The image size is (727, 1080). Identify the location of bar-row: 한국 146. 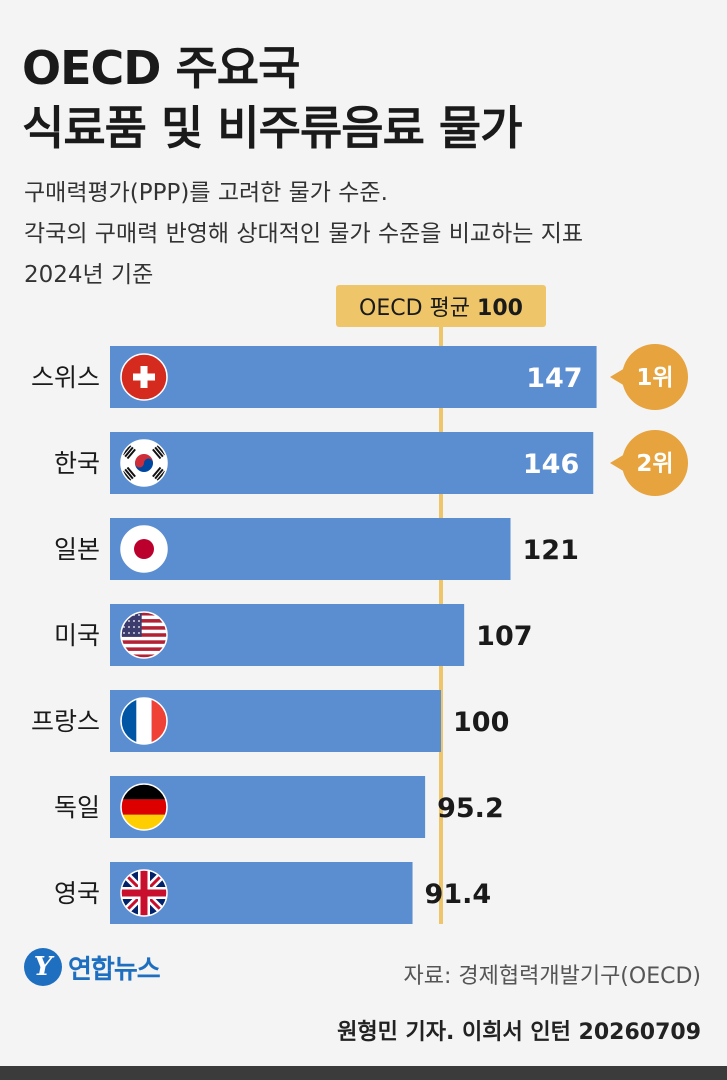
(324, 463).